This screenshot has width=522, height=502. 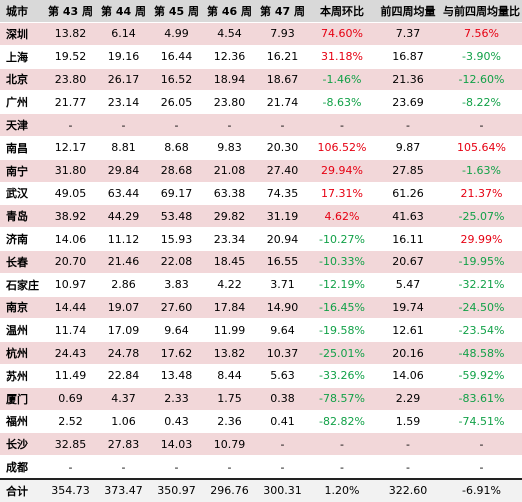 What do you see at coordinates (70, 79) in the screenshot?
I see `week-43-cell: 23.80` at bounding box center [70, 79].